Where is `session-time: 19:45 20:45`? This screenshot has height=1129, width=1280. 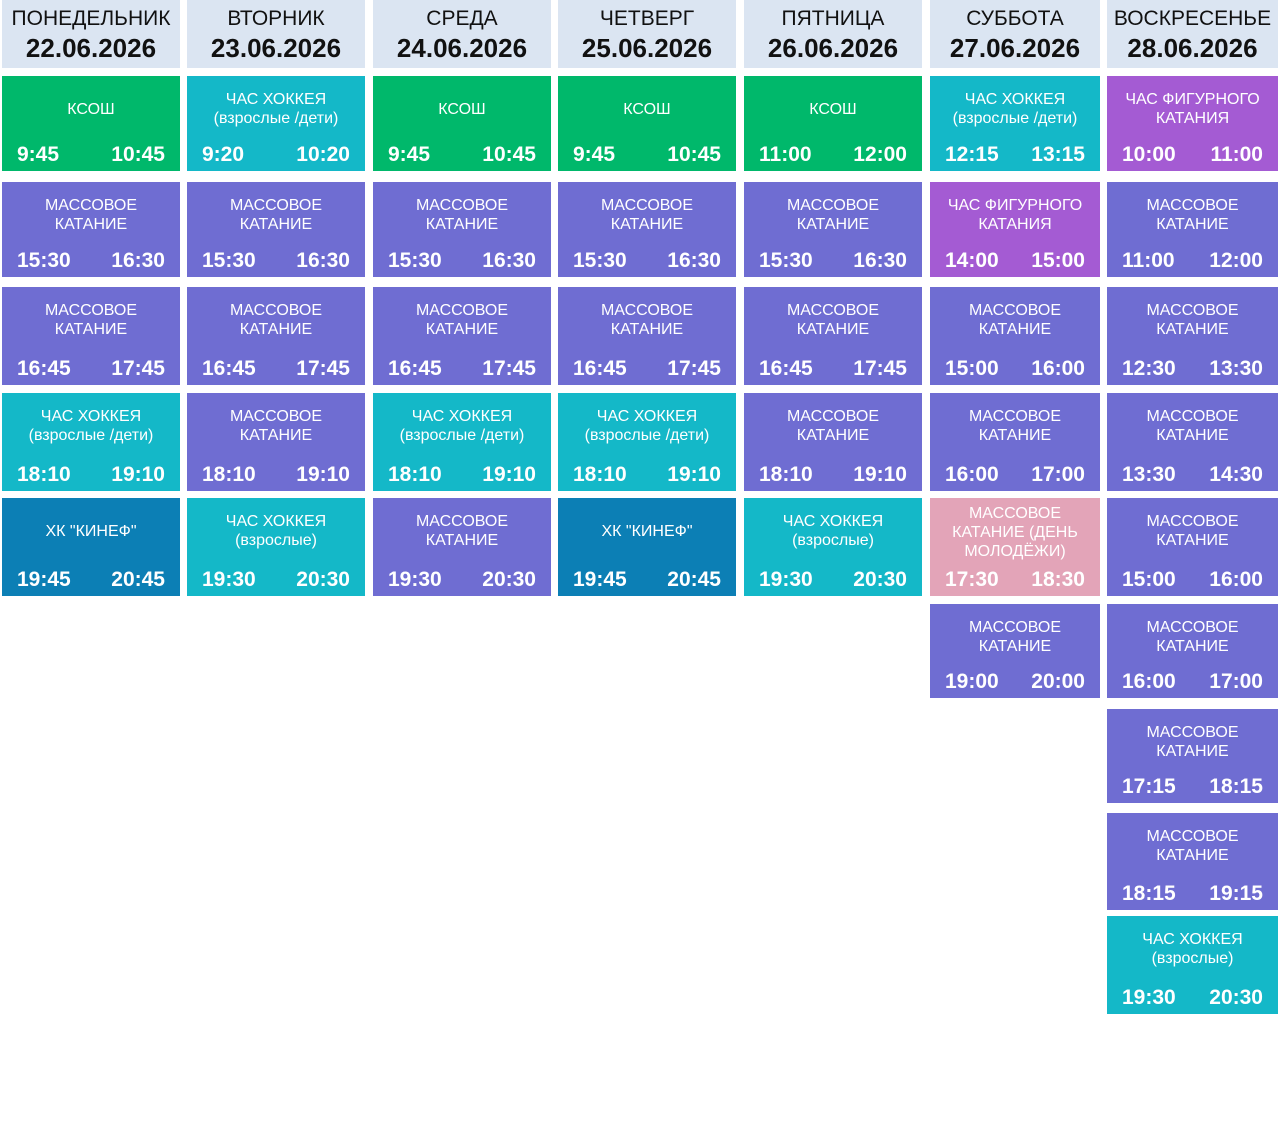
session-time: 19:45 20:45 is located at coordinates (91, 580).